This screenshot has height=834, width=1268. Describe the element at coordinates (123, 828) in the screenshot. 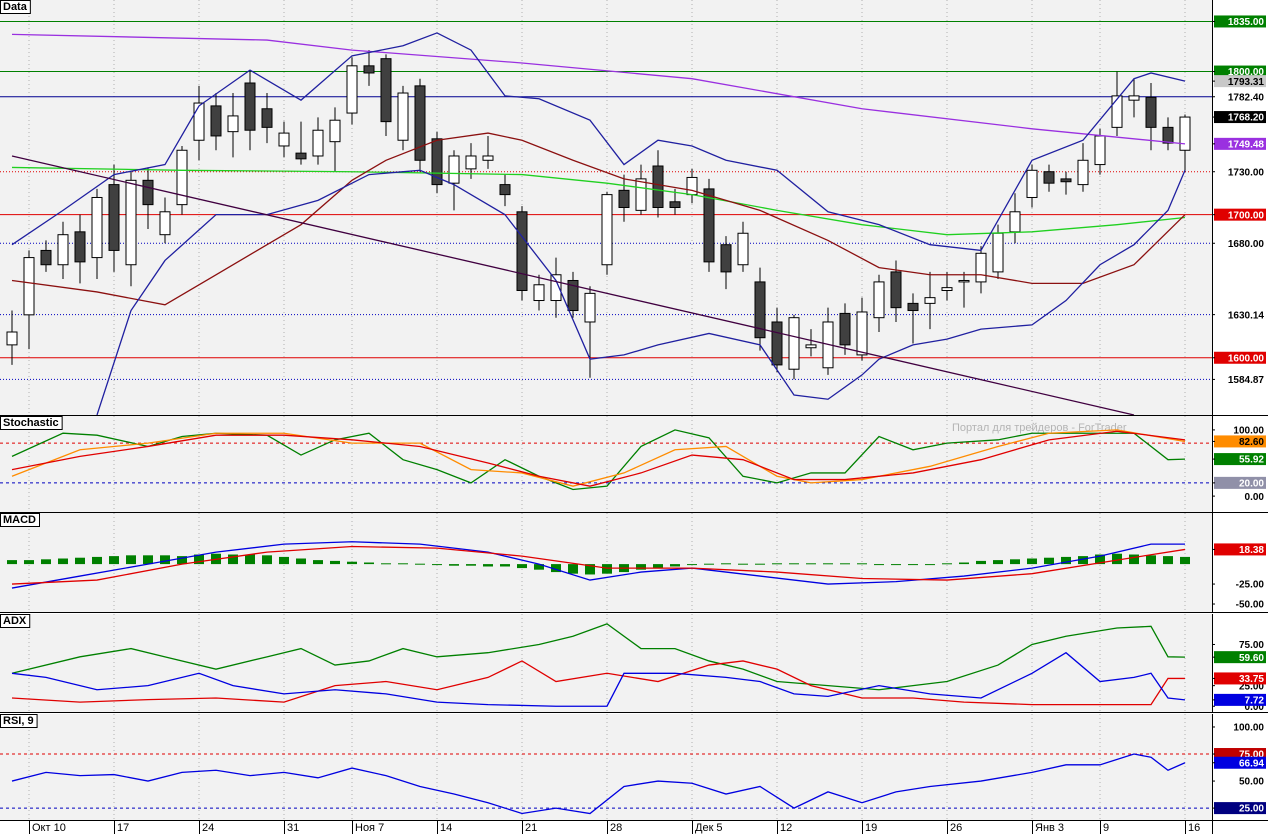

I see `x-tick-label: 17` at that location.